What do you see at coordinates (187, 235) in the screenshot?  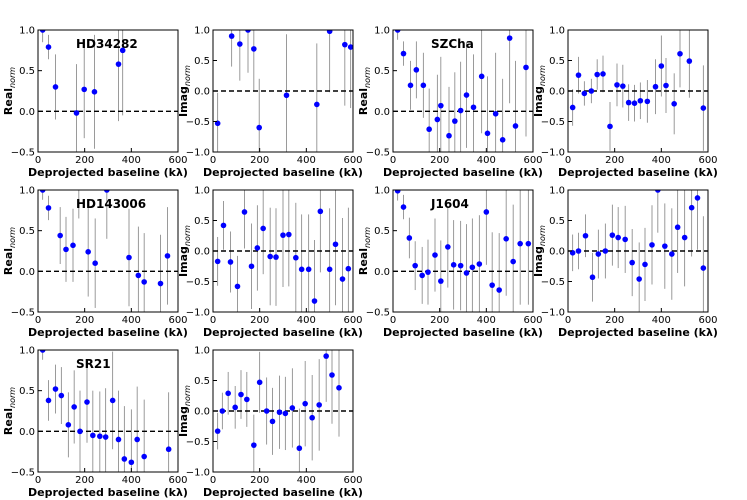 I see `panel-6-ylabel-sub: norm` at bounding box center [187, 235].